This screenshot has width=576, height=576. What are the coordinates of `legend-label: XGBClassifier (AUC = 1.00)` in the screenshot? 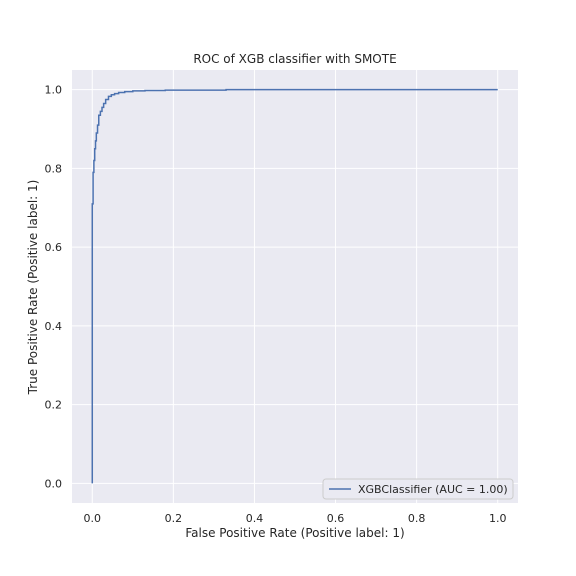 It's located at (433, 489).